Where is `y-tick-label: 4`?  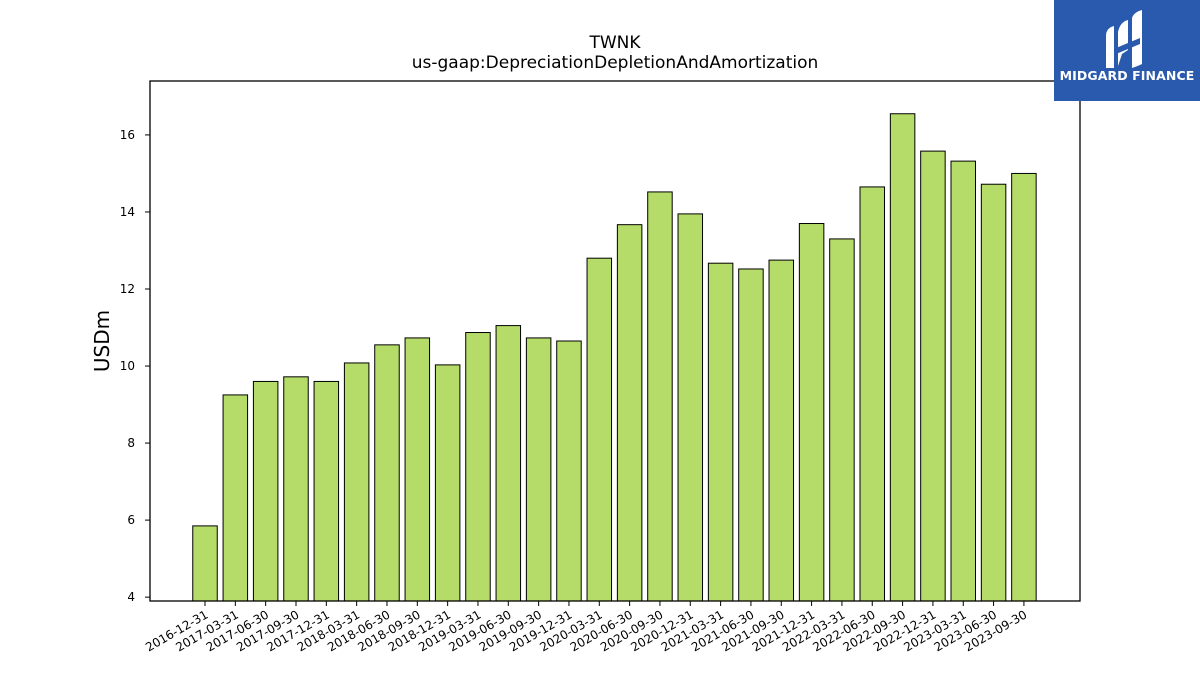
y-tick-label: 4 is located at coordinates (131, 597).